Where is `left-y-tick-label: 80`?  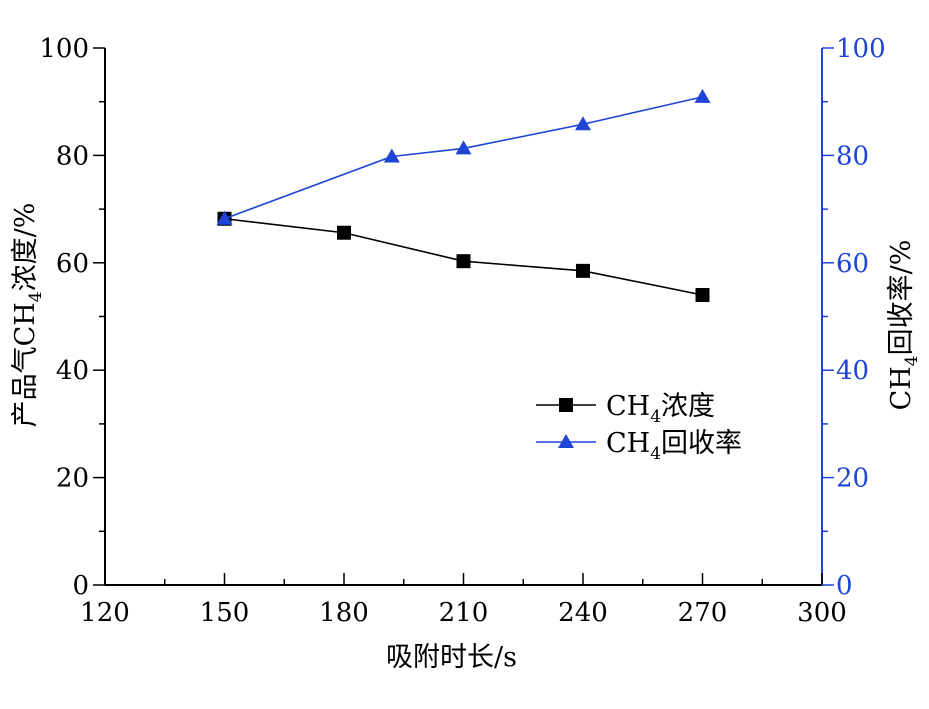
left-y-tick-label: 80 is located at coordinates (72, 156).